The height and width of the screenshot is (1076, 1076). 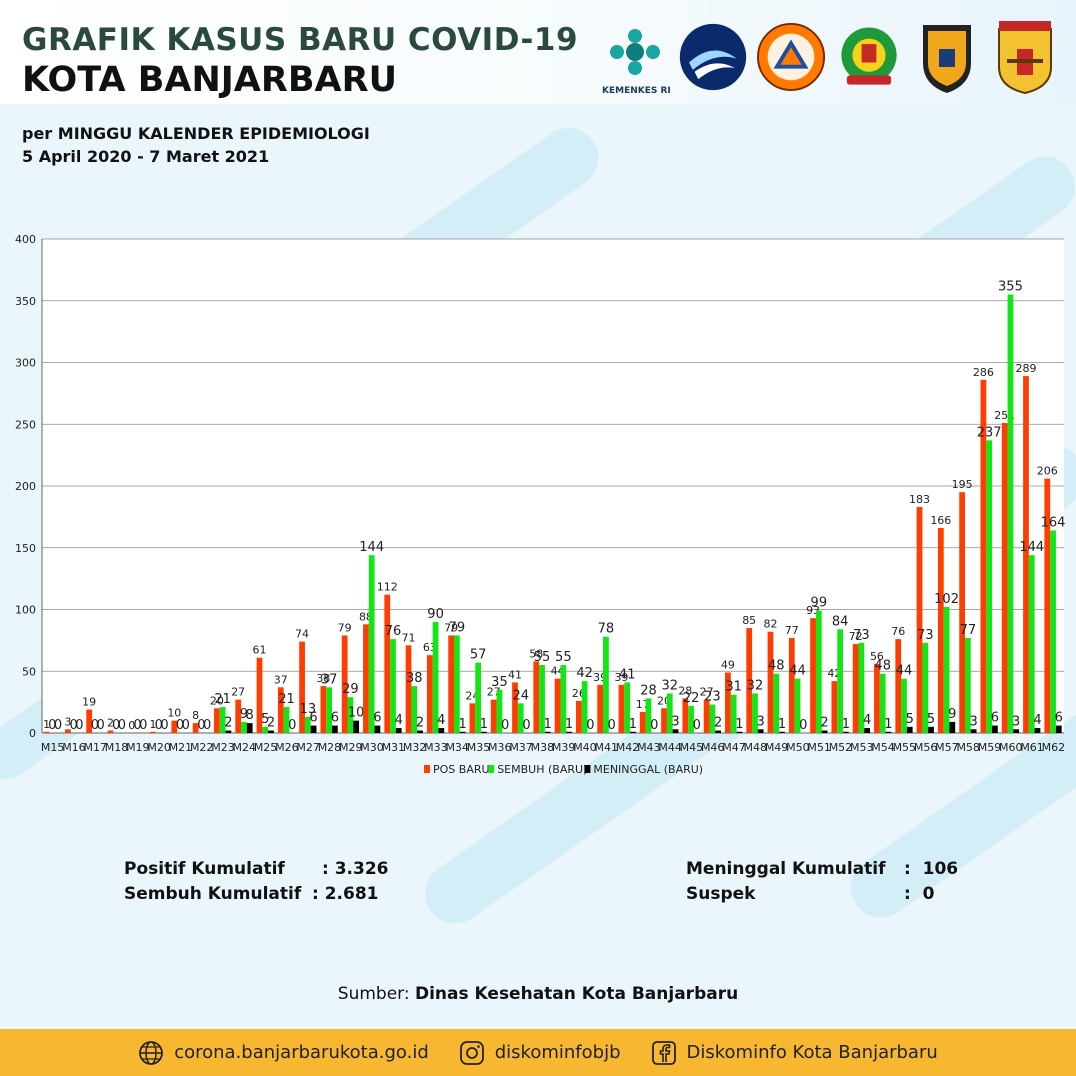 I want to click on x-tick-label: M37, so click(x=521, y=747).